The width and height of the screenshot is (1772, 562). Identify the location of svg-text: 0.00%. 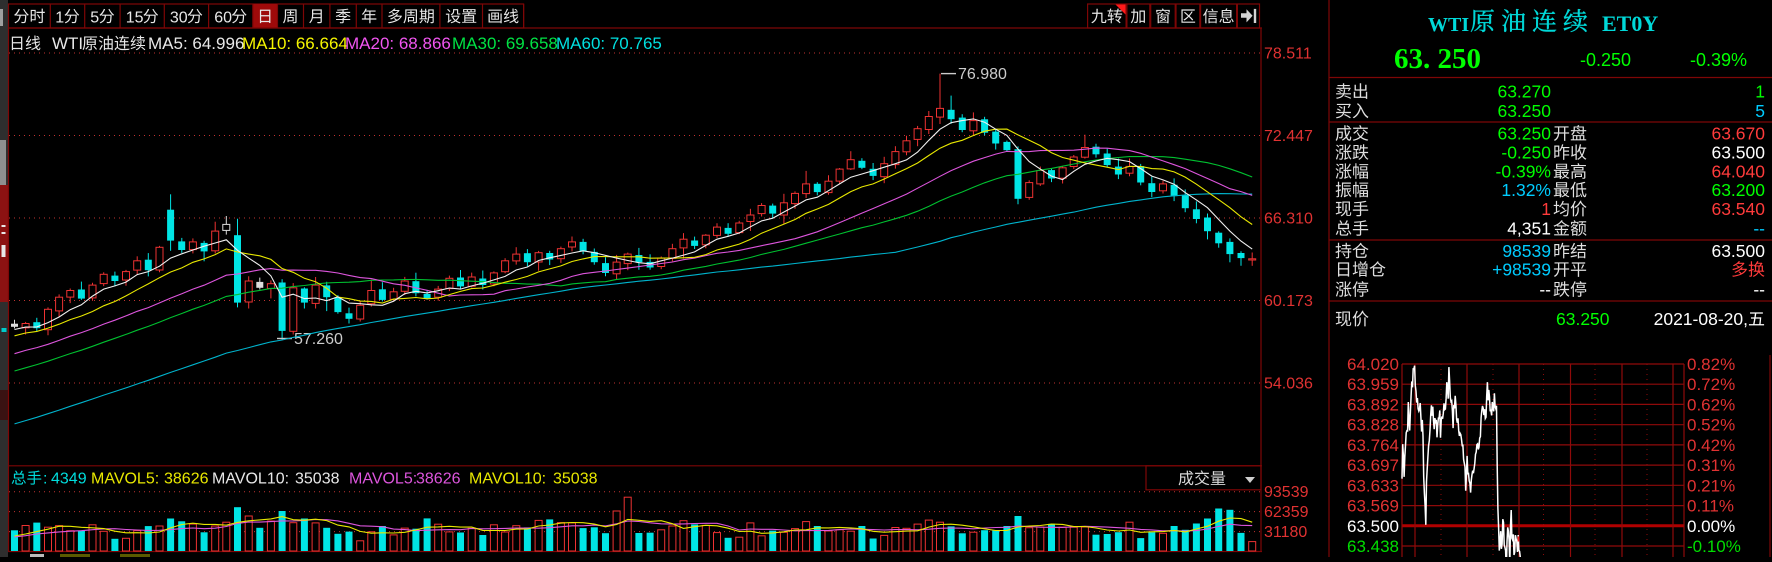
(1711, 526).